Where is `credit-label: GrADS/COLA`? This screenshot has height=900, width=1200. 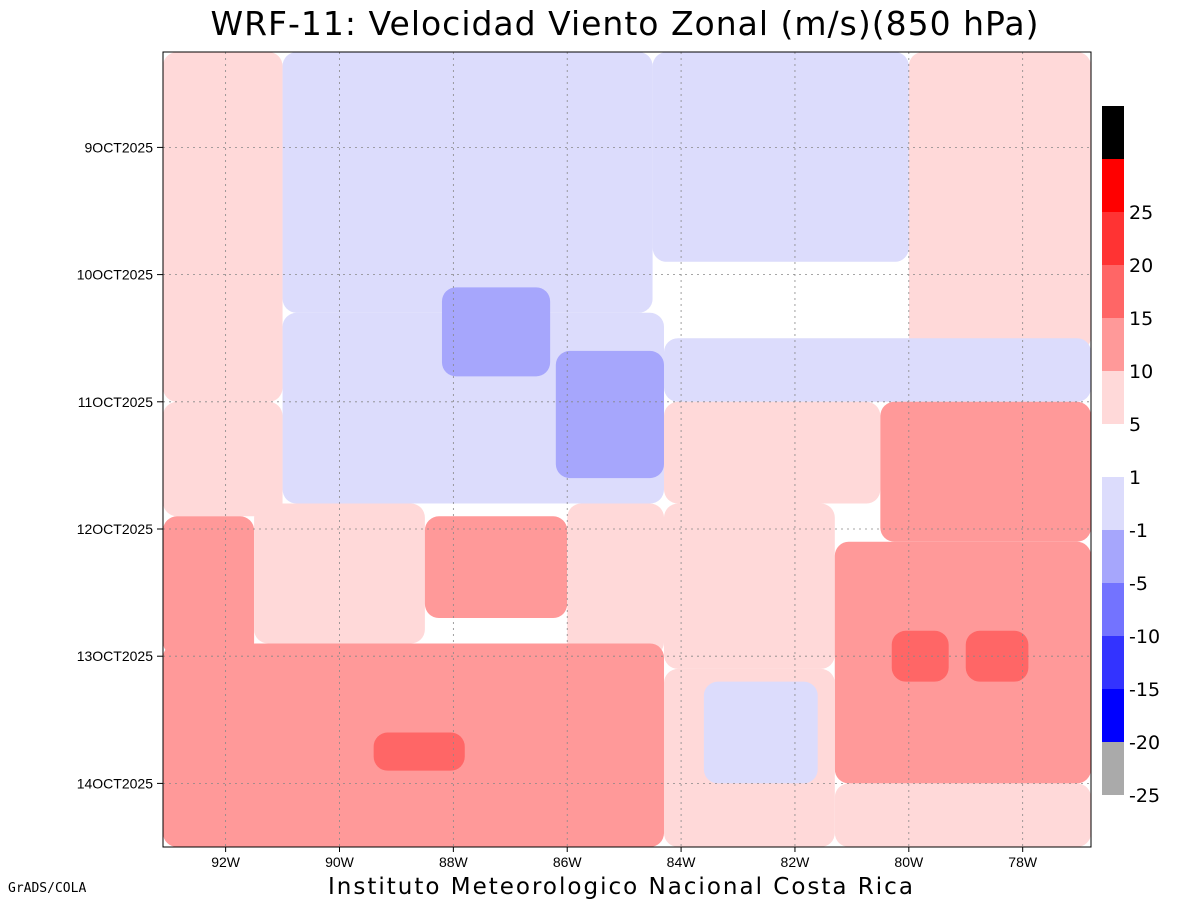
credit-label: GrADS/COLA is located at coordinates (47, 888).